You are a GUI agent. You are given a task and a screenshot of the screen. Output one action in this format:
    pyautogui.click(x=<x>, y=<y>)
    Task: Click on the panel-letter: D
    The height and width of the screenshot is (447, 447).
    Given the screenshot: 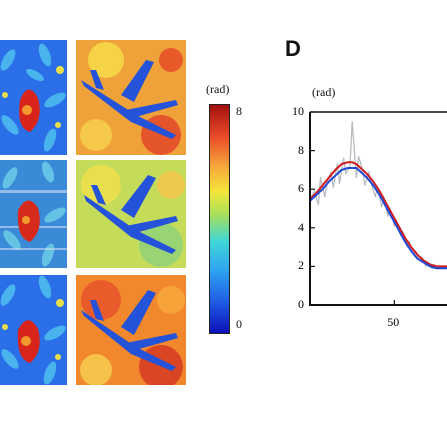 What is the action you would take?
    pyautogui.click(x=293, y=48)
    